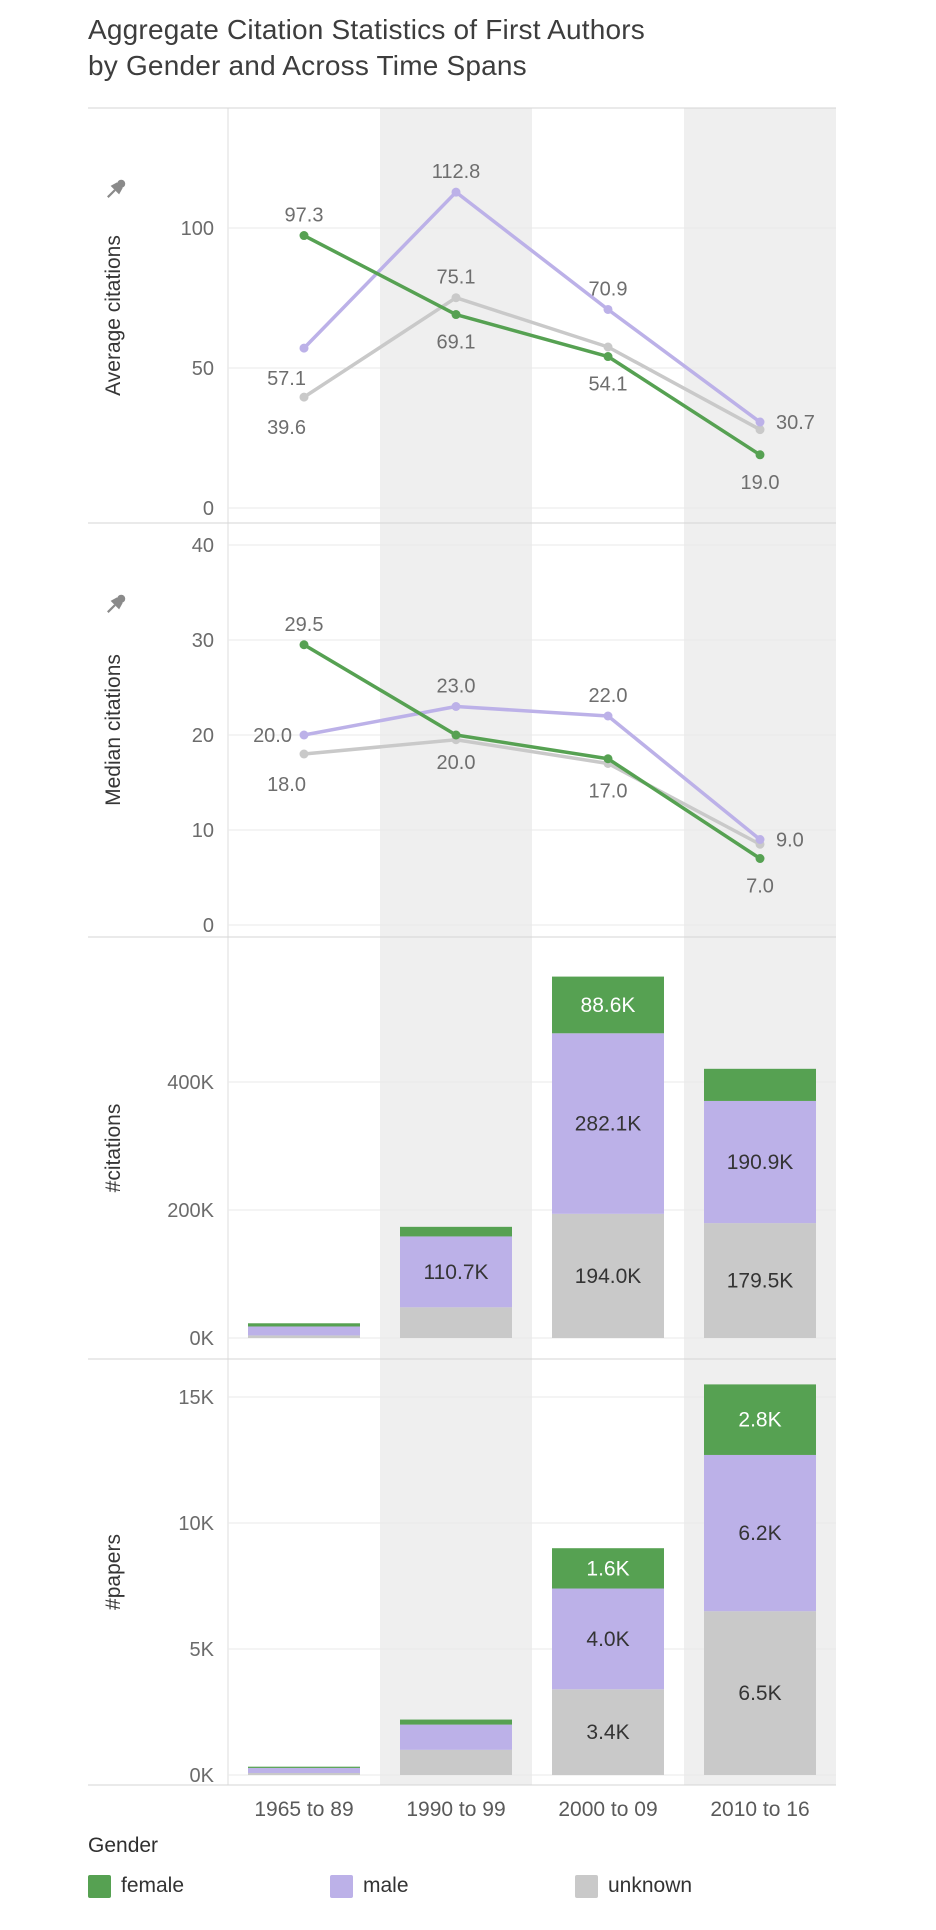 This screenshot has width=936, height=1930. I want to click on bar-value-label: 194.0K, so click(608, 1276).